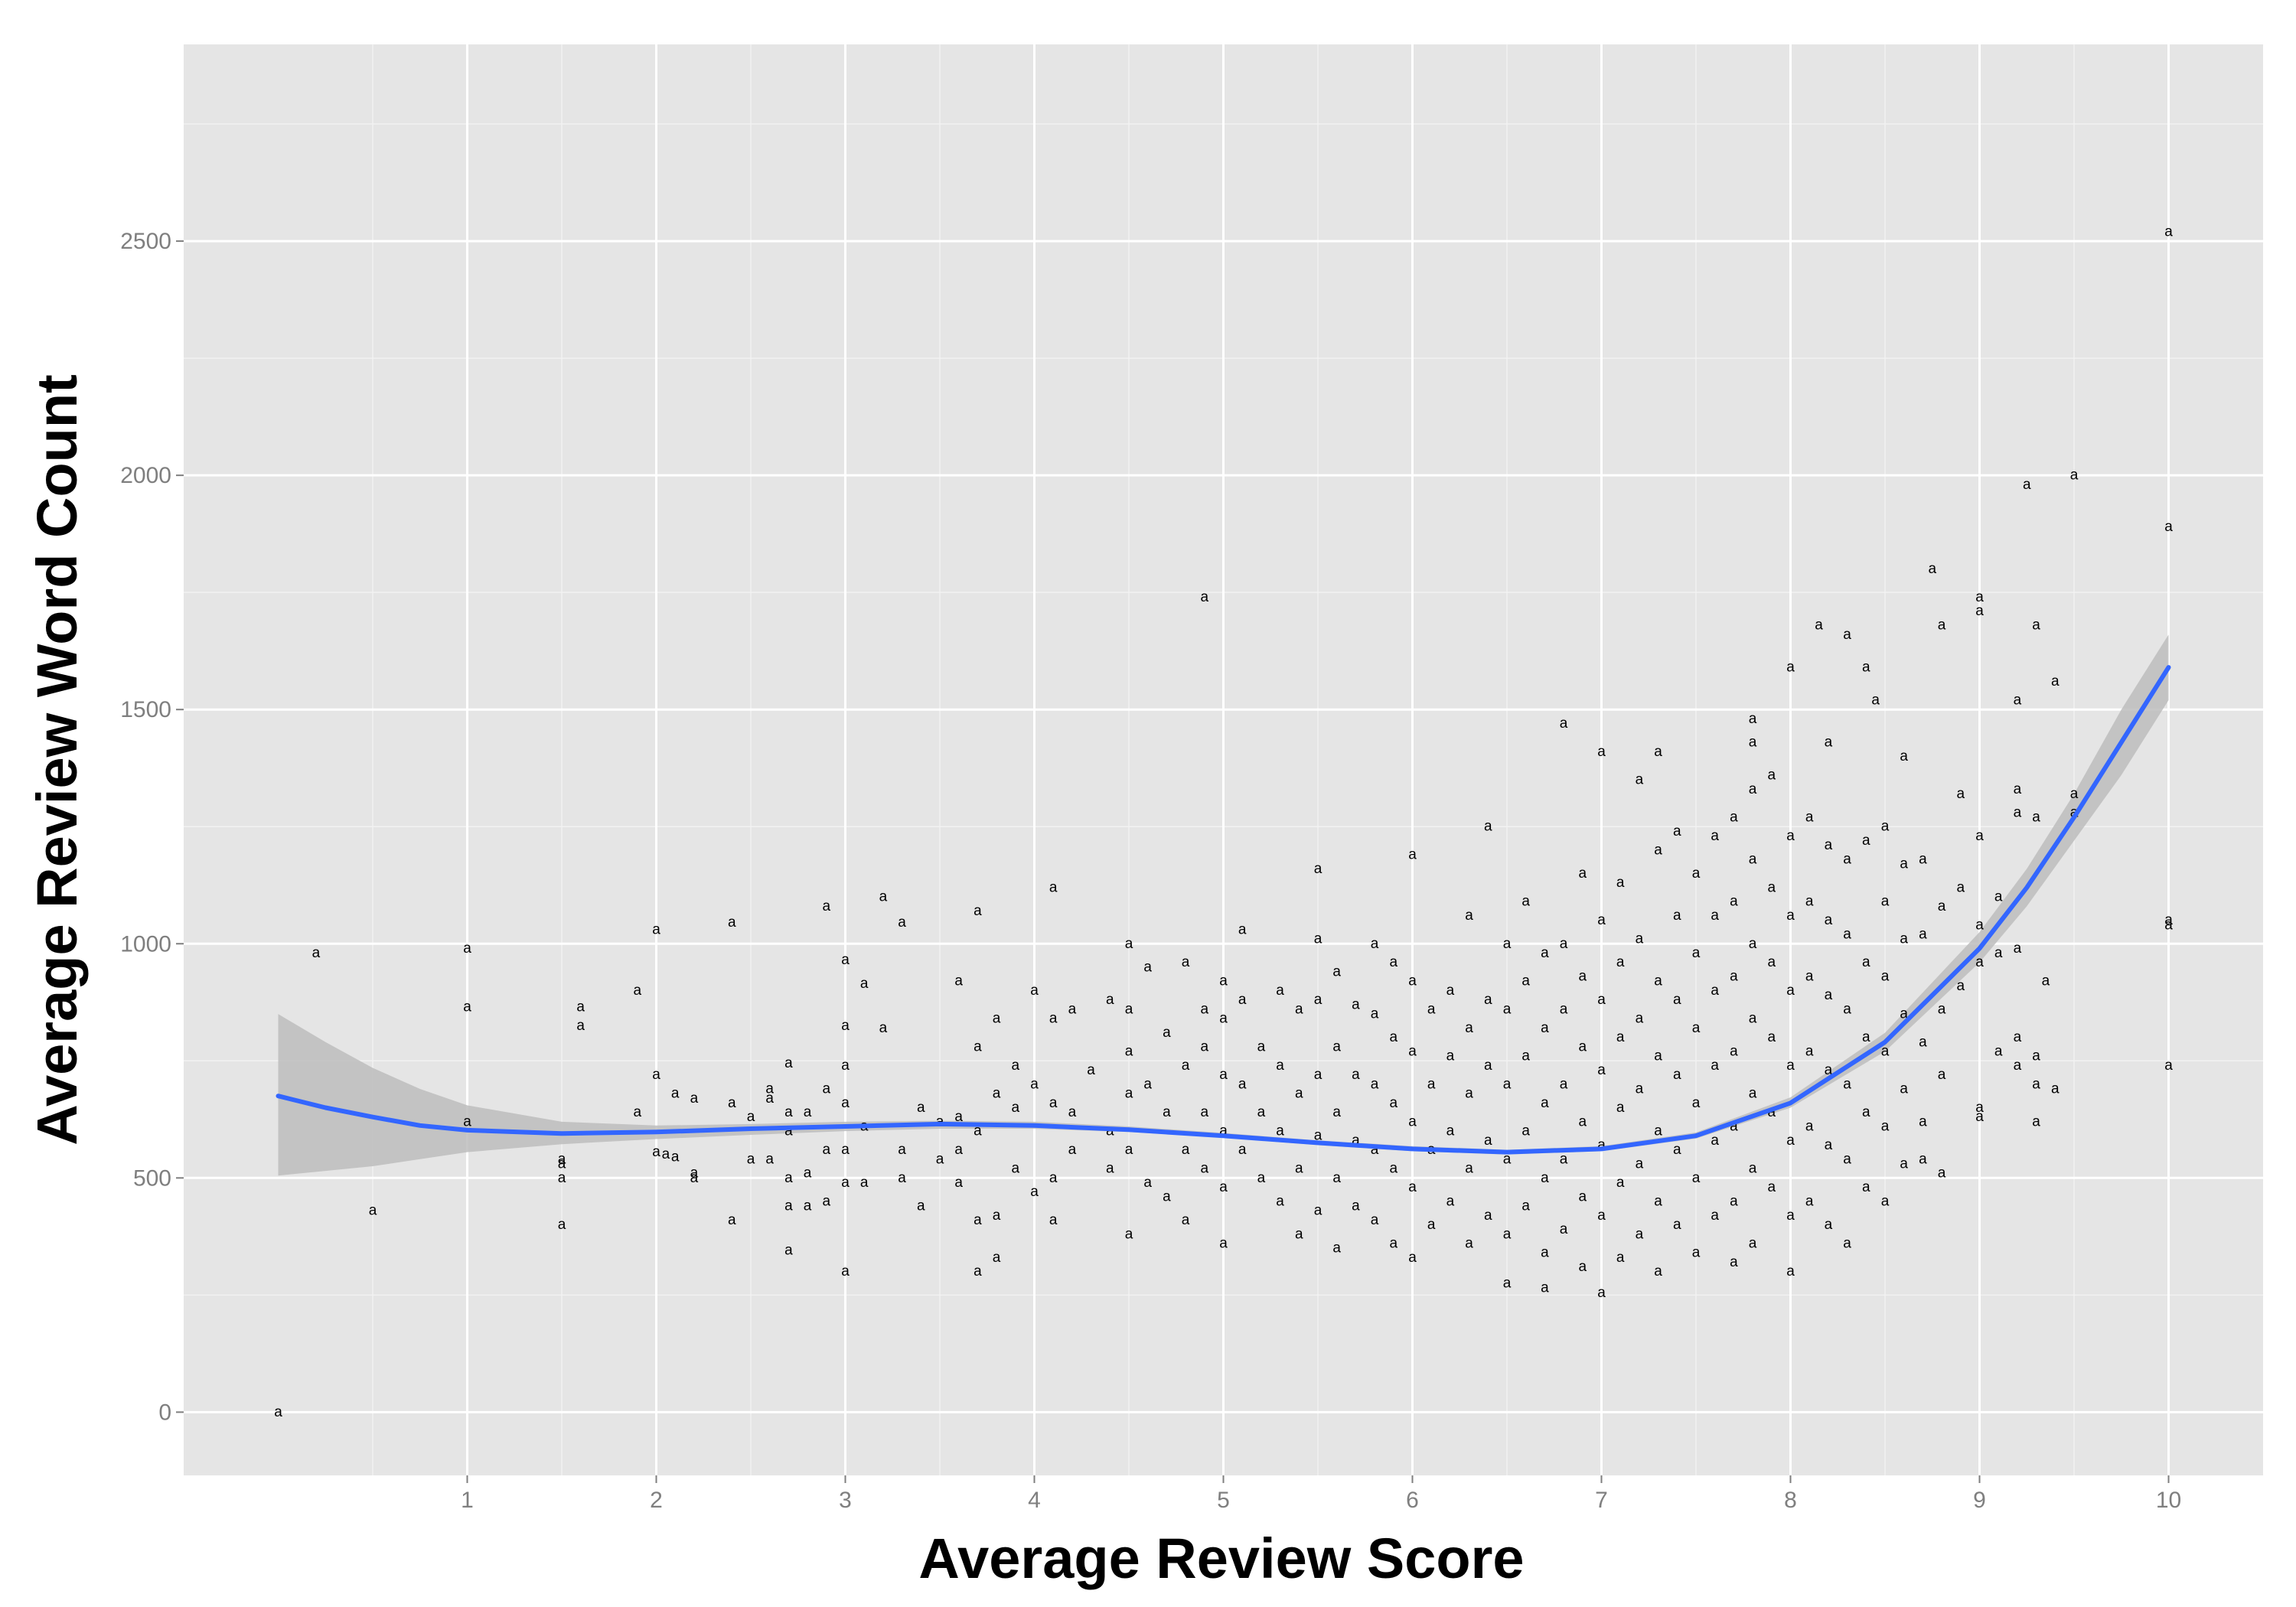 This screenshot has height=1607, width=2296. I want to click on x-tick-label: 2, so click(656, 1500).